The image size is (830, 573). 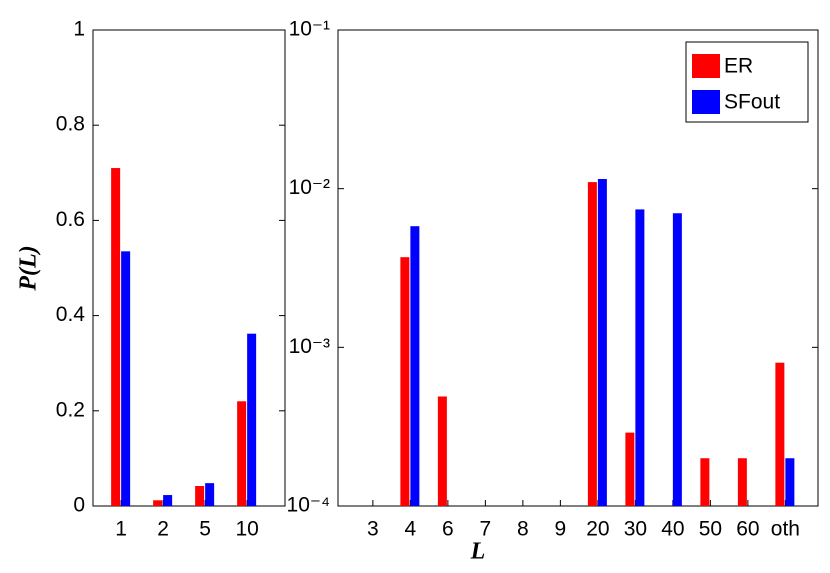 I want to click on y-axis-label: P(L), so click(x=29, y=268).